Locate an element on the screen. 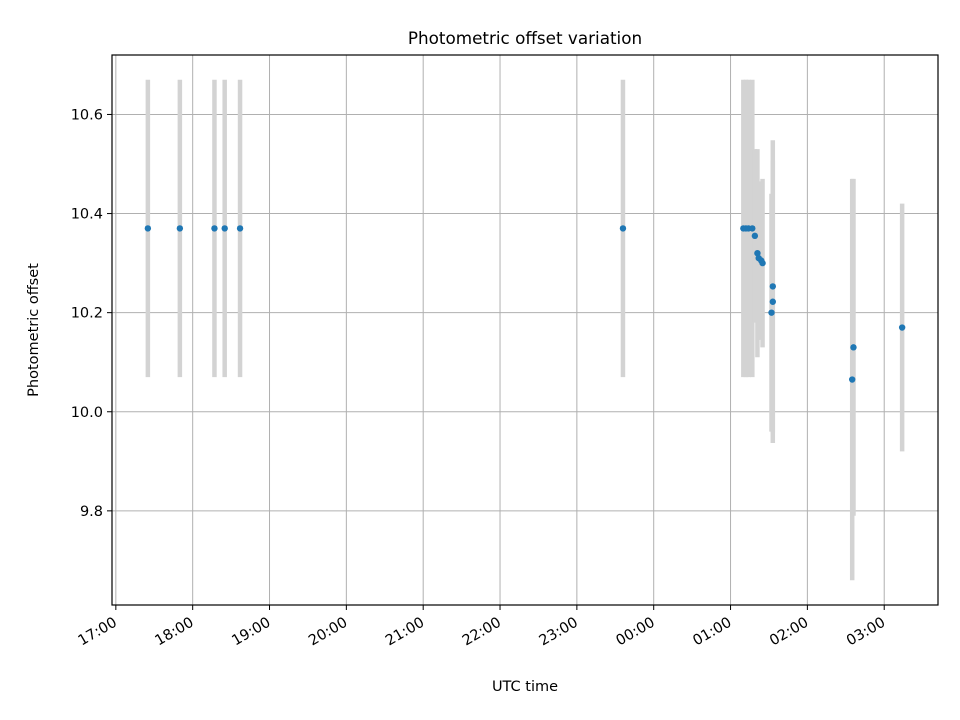  x-tick-label: 19:00 is located at coordinates (251, 632).